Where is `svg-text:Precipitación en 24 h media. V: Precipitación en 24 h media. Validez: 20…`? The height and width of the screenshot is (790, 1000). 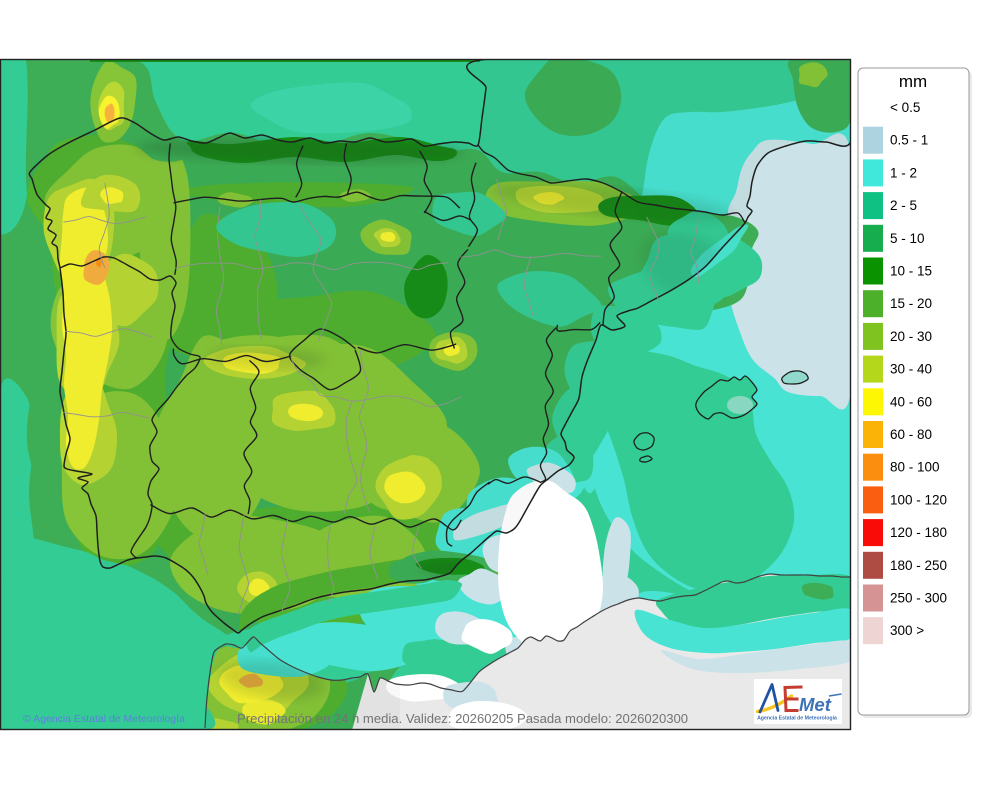
svg-text:Precipitación en 24 h media. V: Precipitación en 24 h media. Validez: 20… is located at coordinates (462, 718).